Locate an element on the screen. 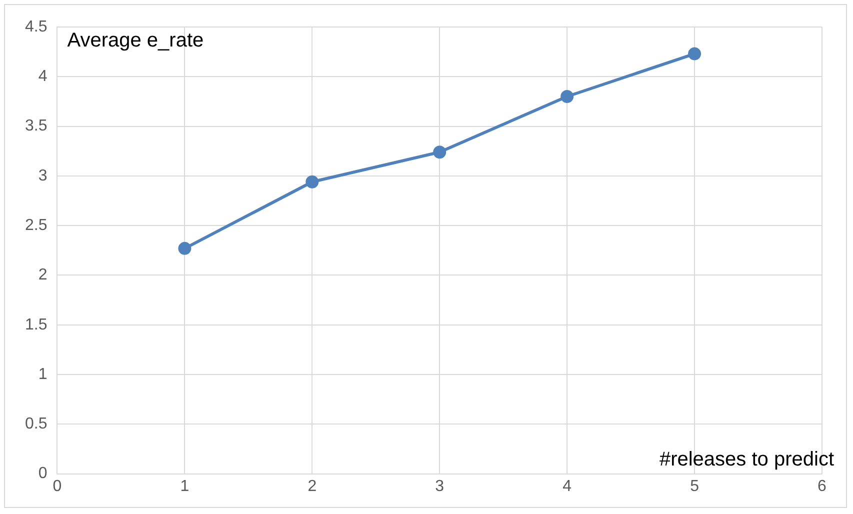 The image size is (853, 514). y-tick-label: 0.5 is located at coordinates (36, 424).